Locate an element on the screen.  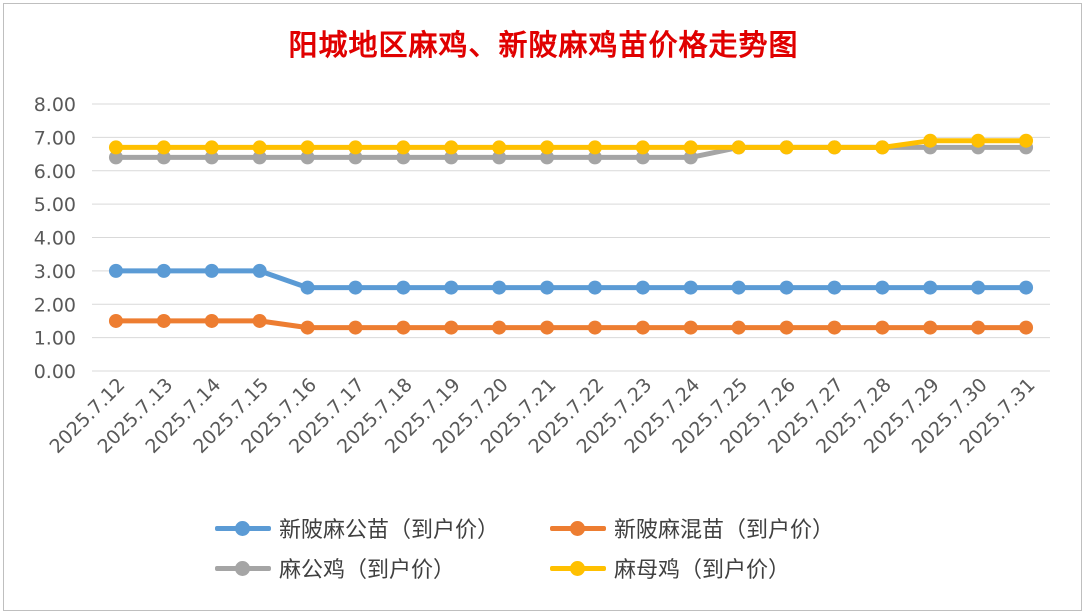
y-tick-label: 7.00 is located at coordinates (55, 138).